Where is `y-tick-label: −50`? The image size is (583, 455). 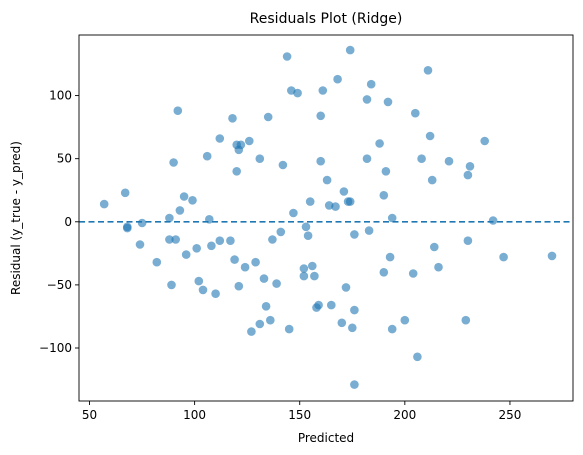
y-tick-label: −50 is located at coordinates (59, 285).